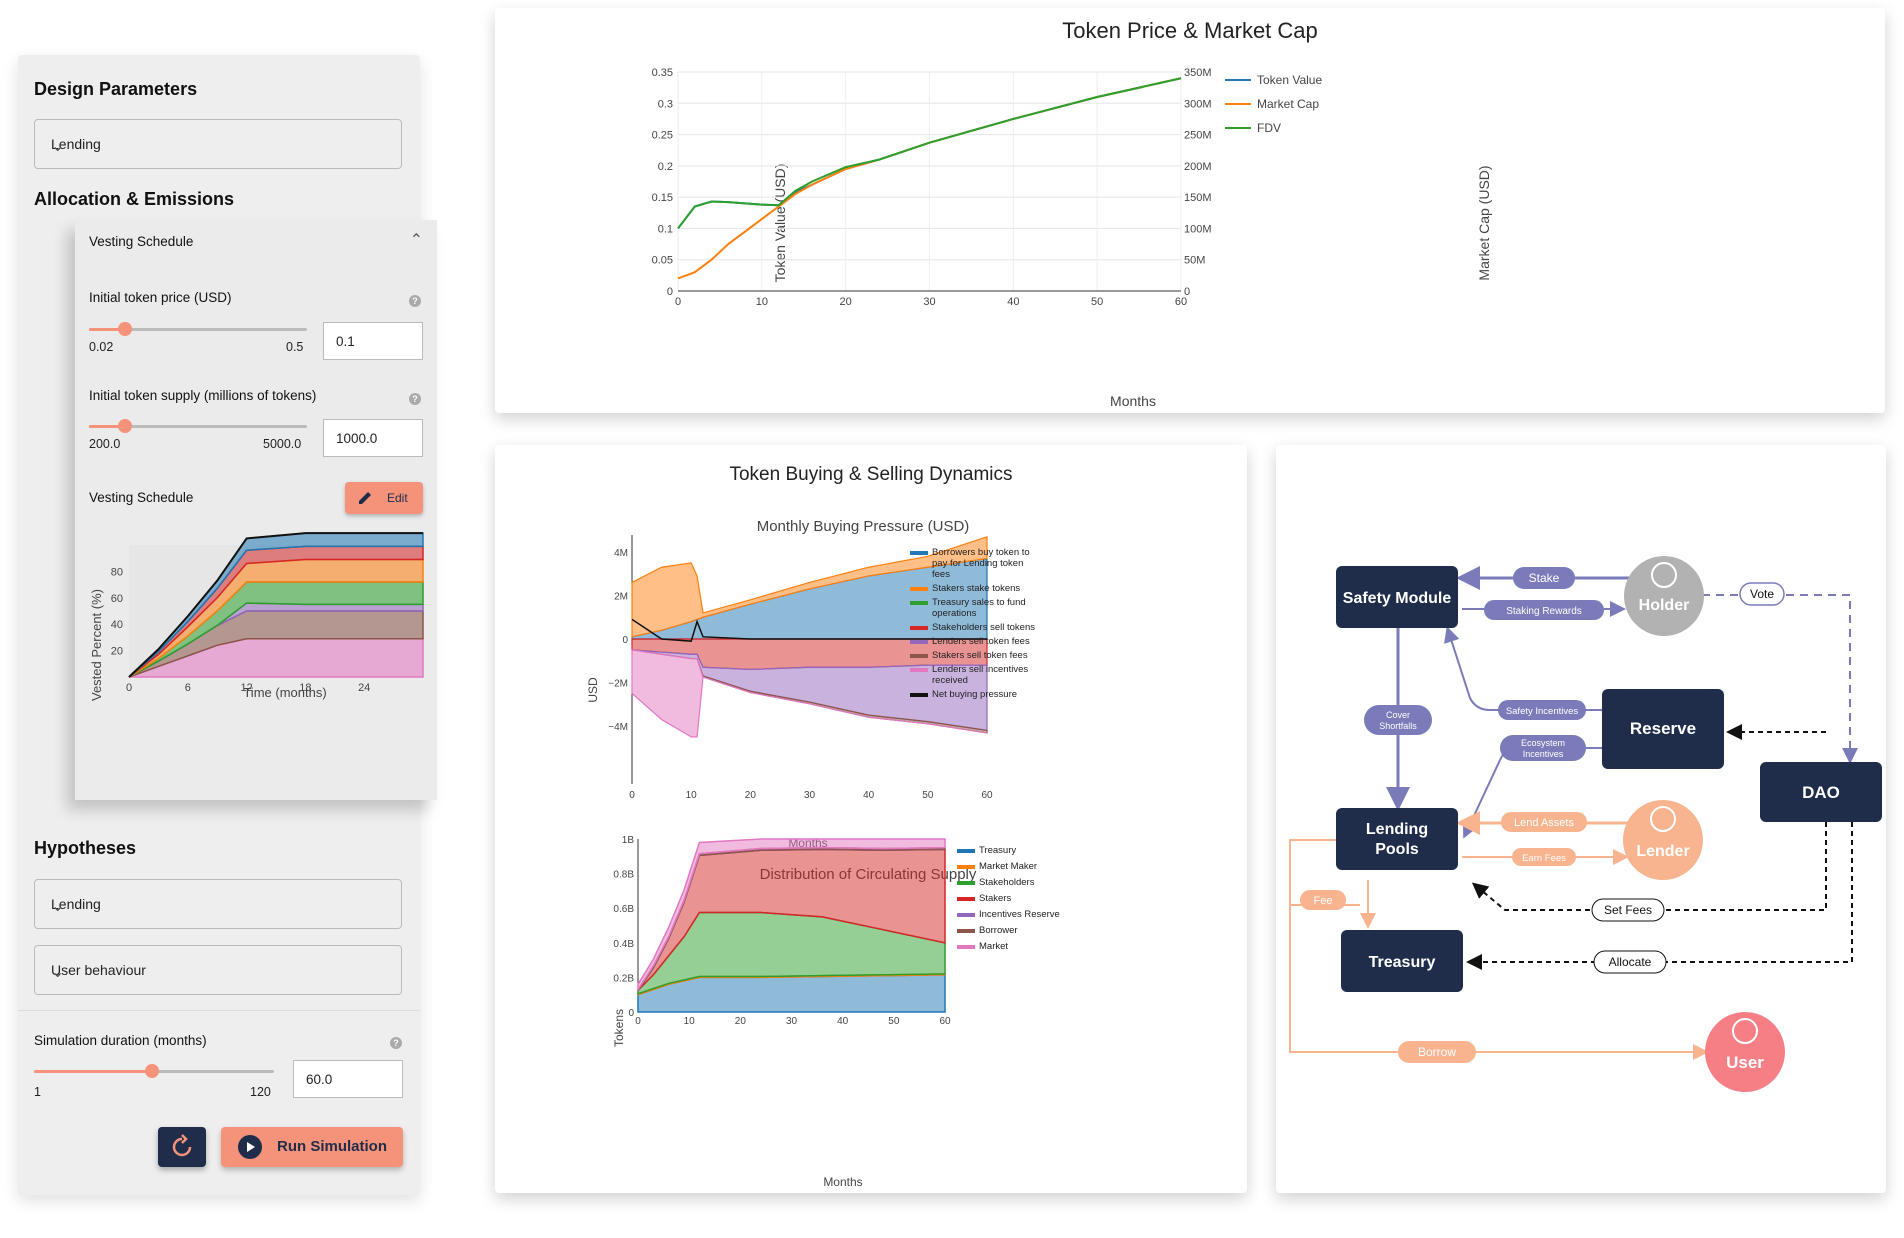 The image size is (1904, 1238). Describe the element at coordinates (373, 438) in the screenshot. I see `supply-input: 1000.0` at that location.